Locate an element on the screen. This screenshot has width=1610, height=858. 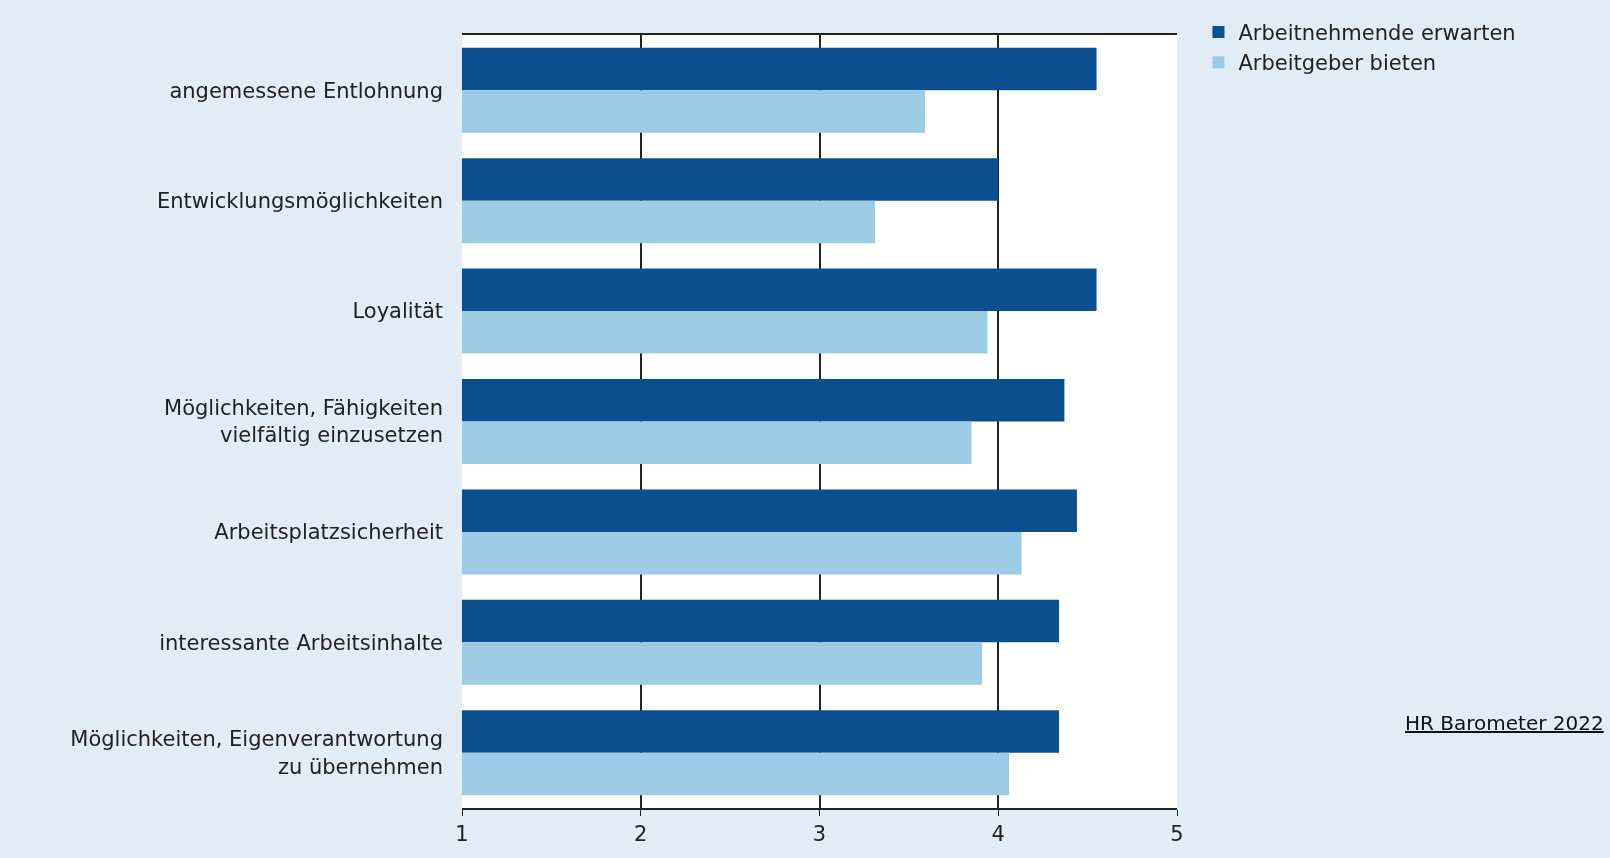
x-tick-label: 5 is located at coordinates (1177, 833).